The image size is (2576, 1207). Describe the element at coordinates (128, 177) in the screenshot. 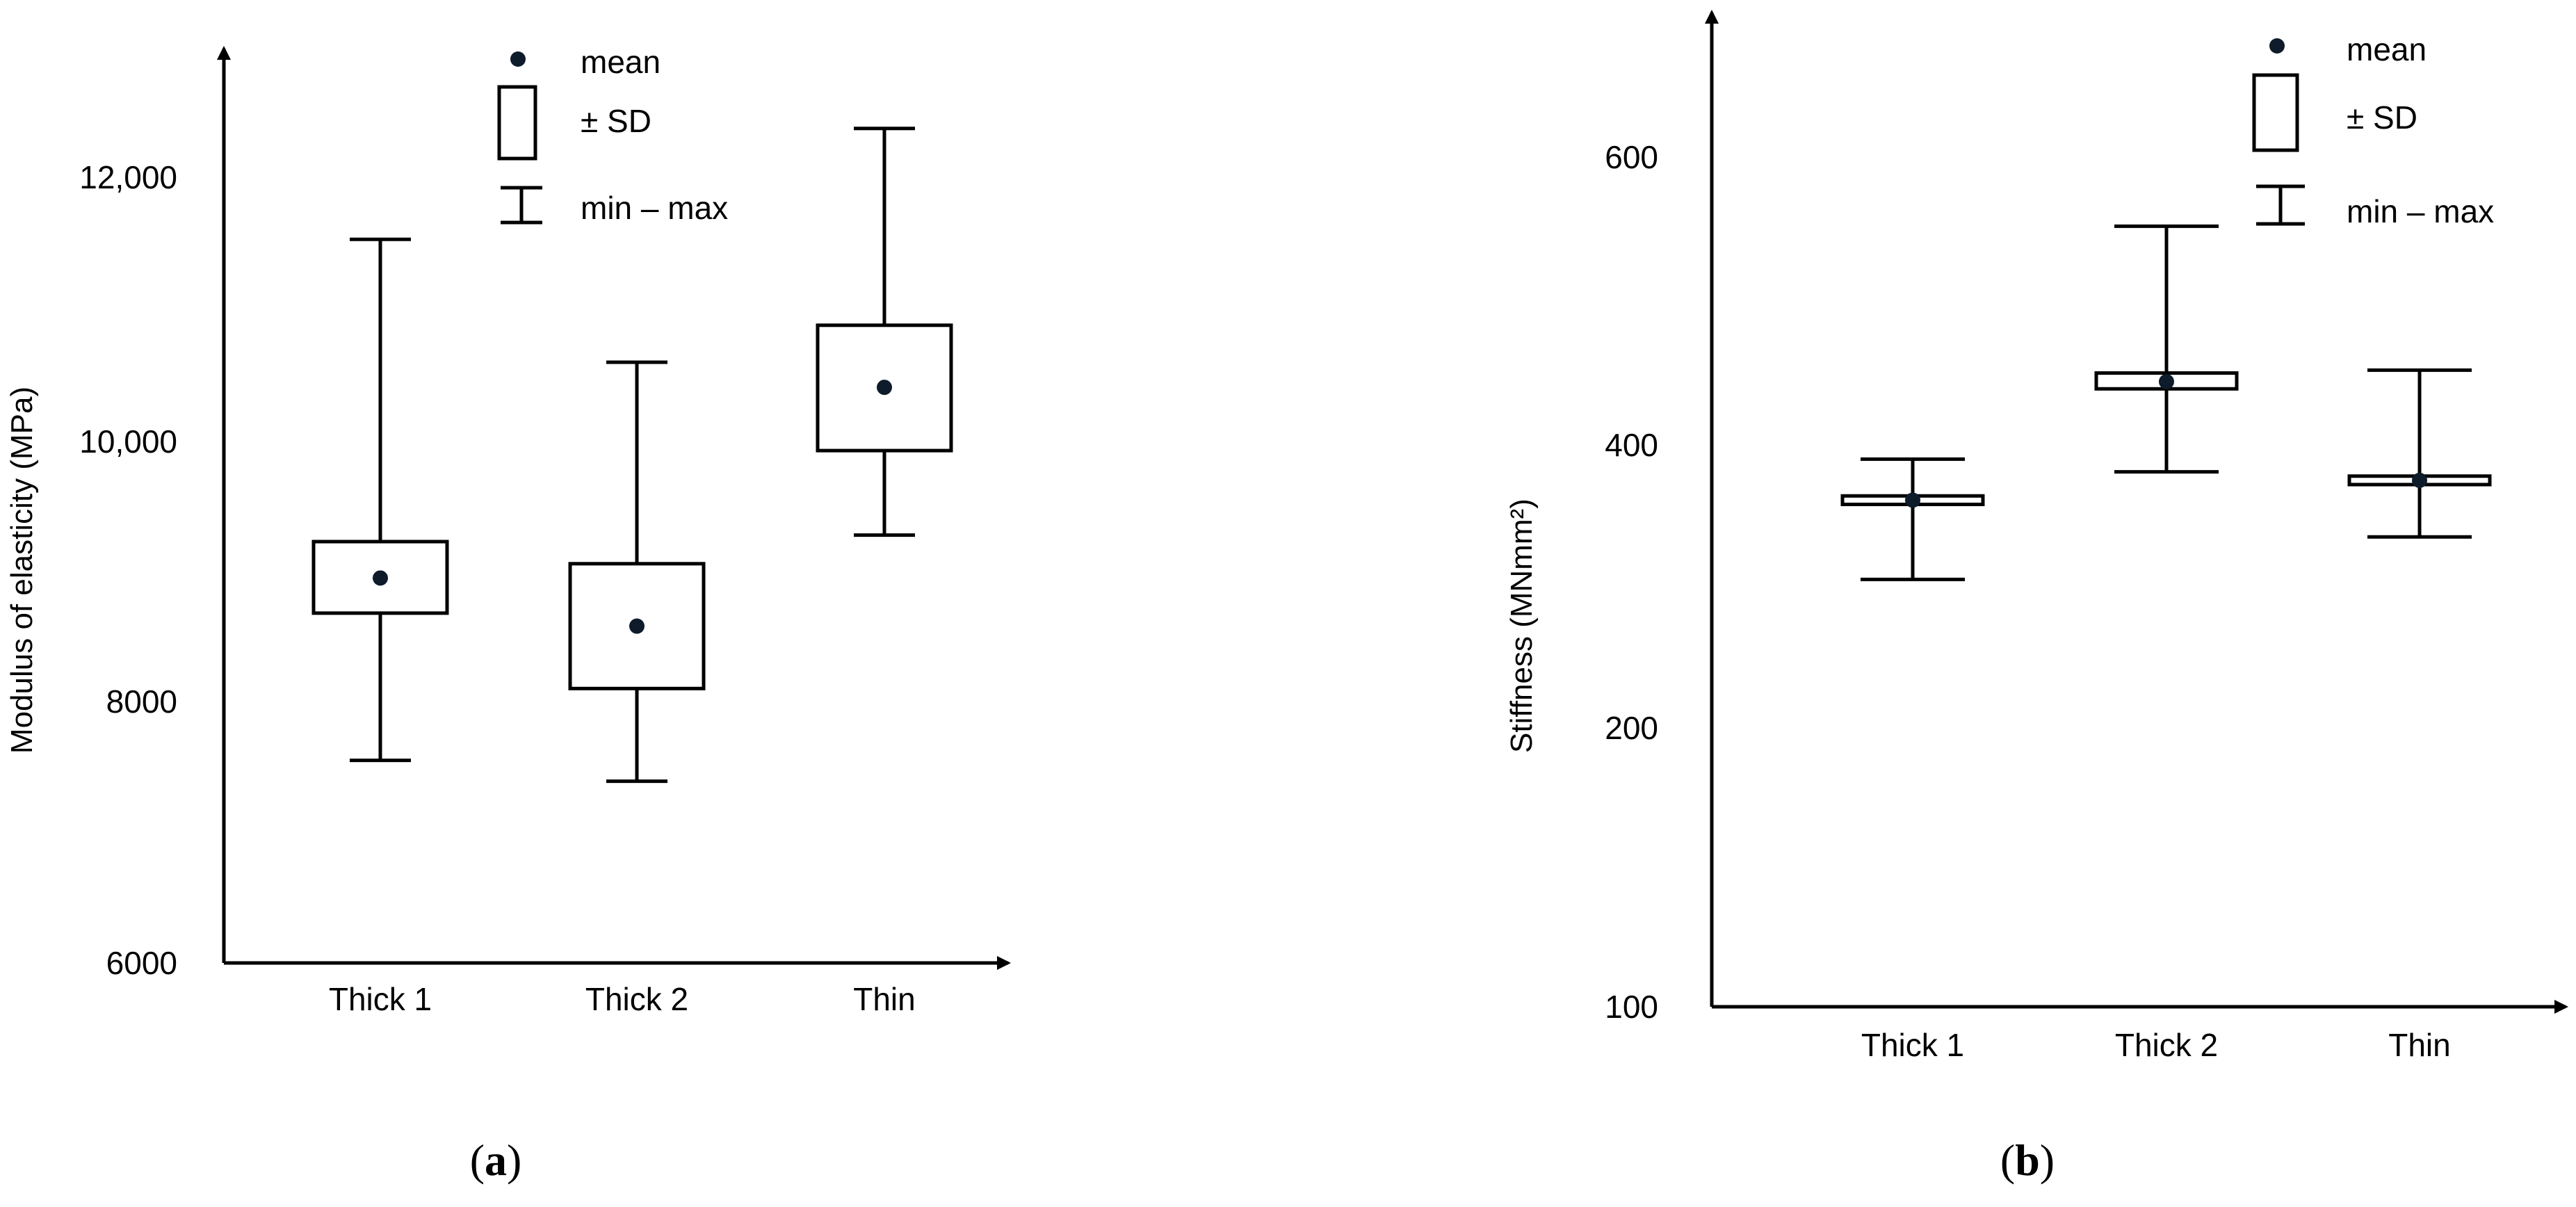

I see `y-tick-label: 12,000` at that location.